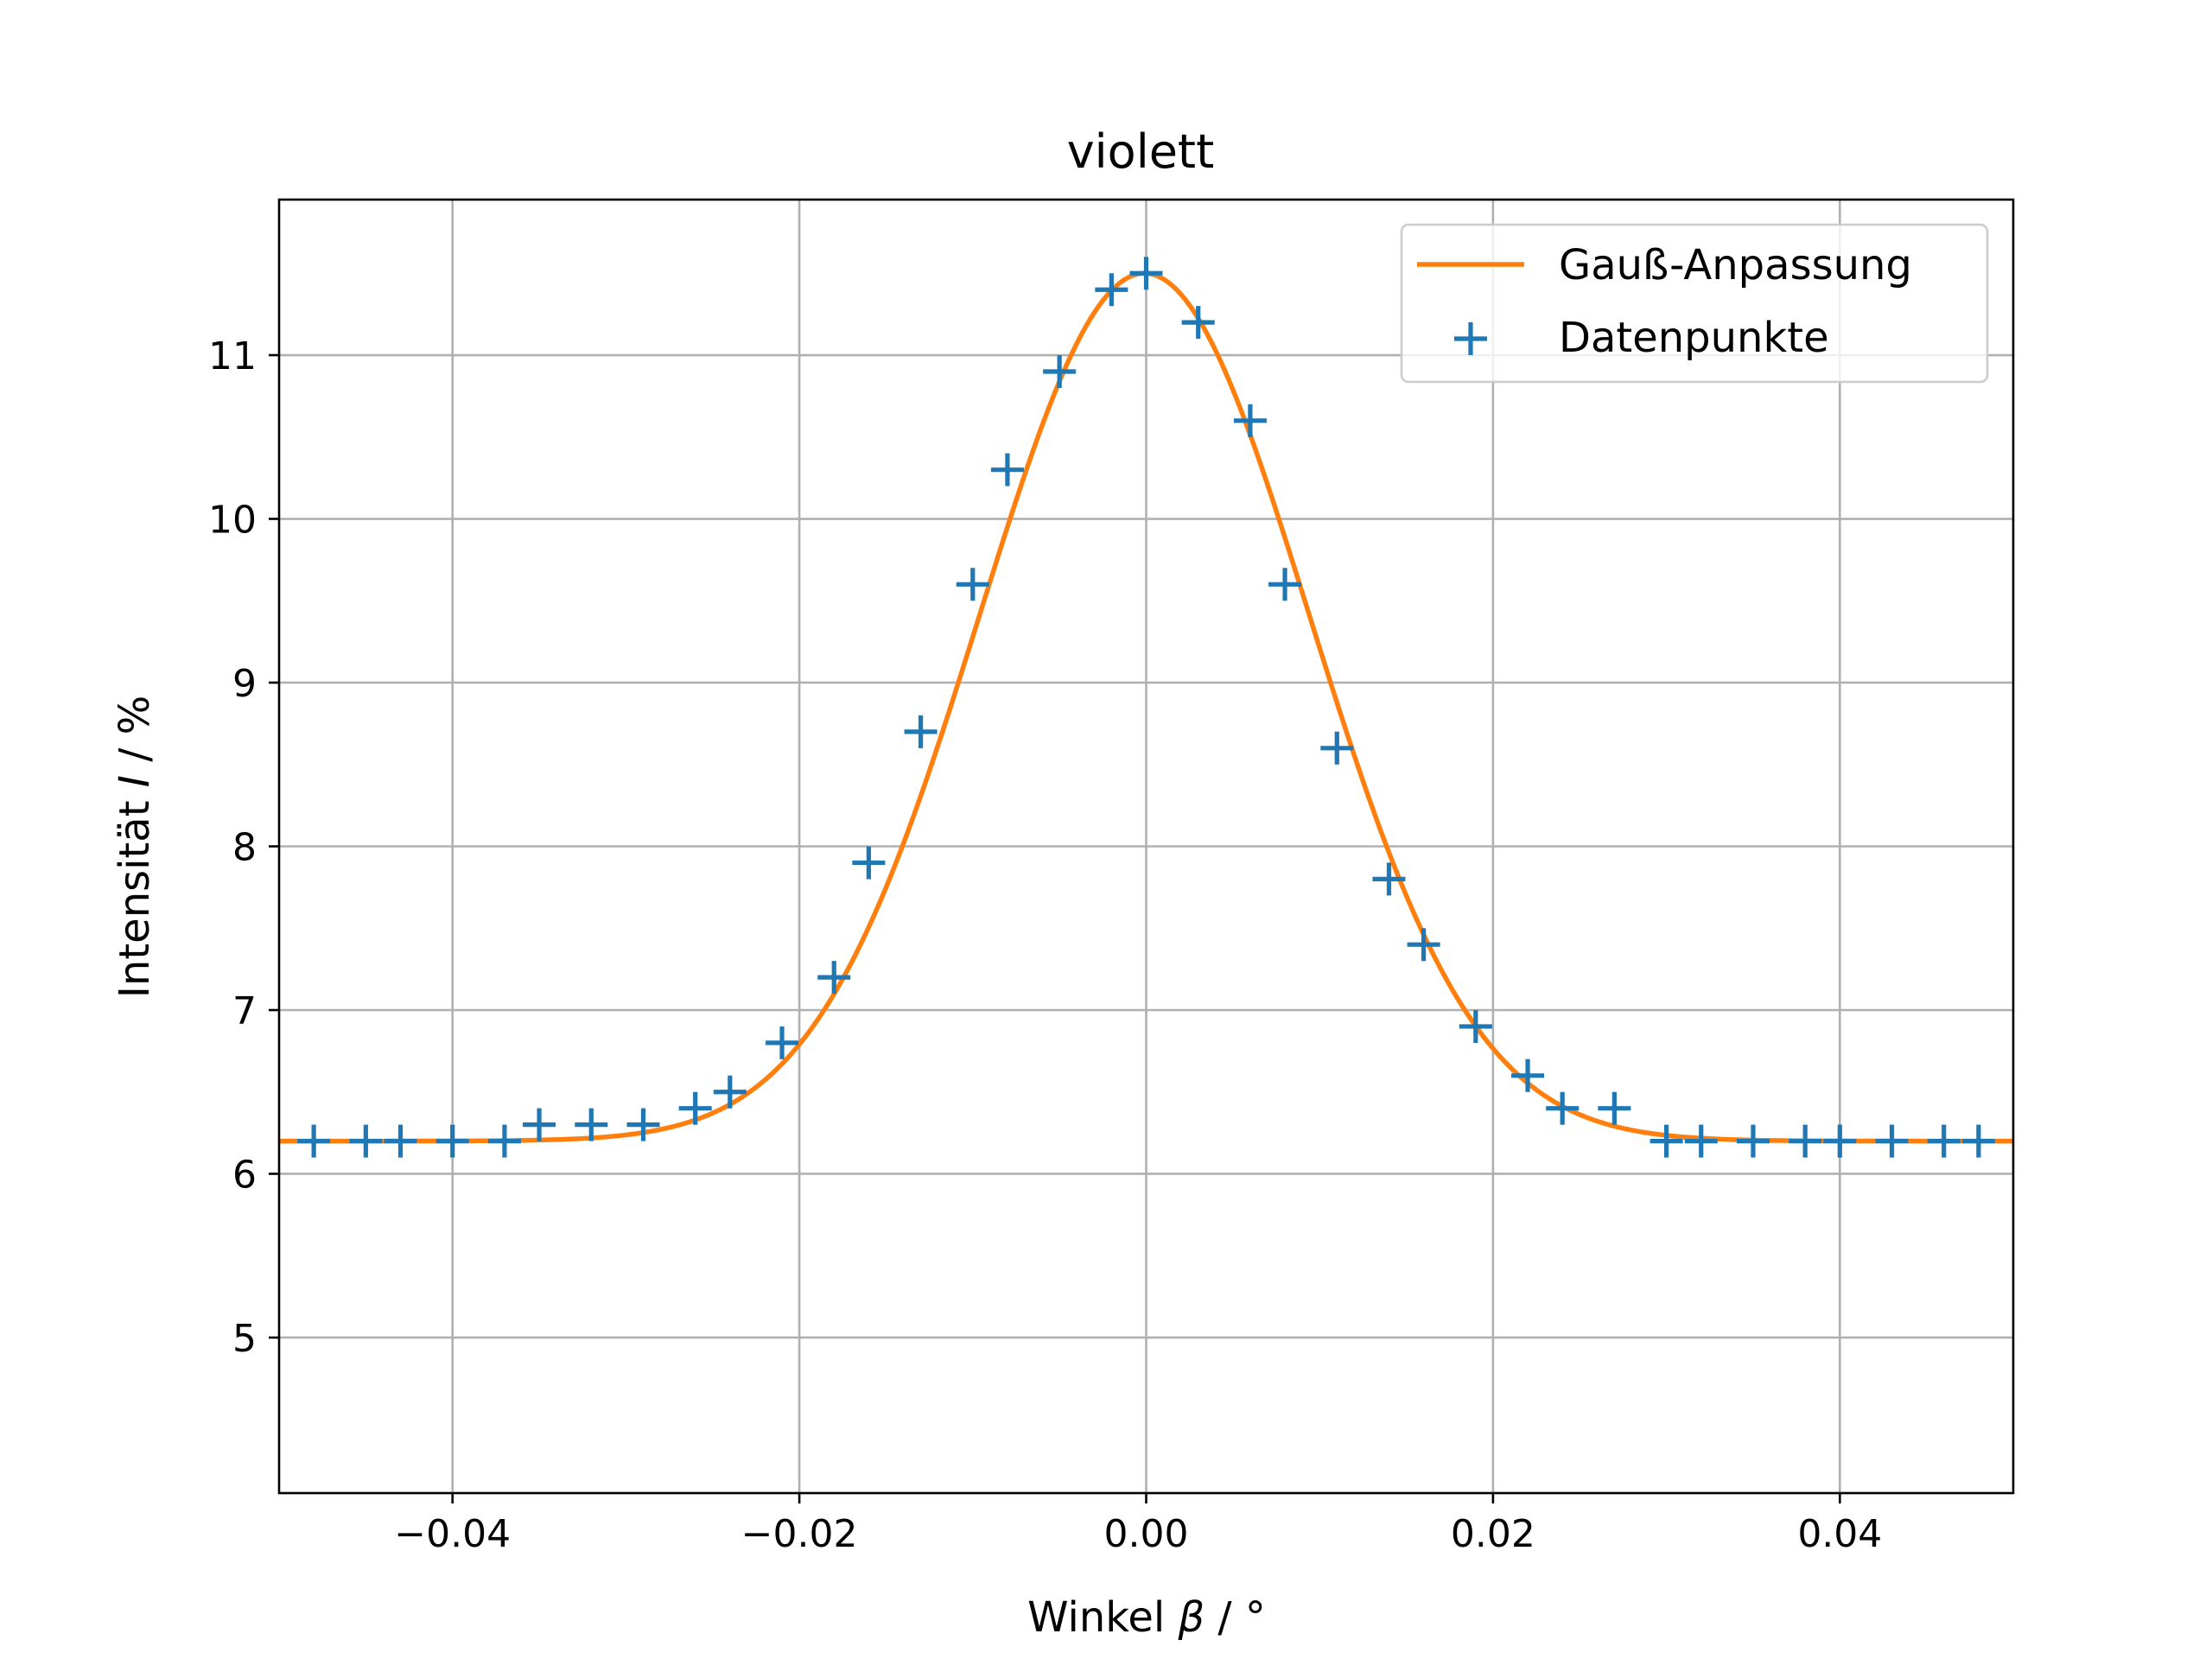  I want to click on legend-plus-marker, so click(1470, 338).